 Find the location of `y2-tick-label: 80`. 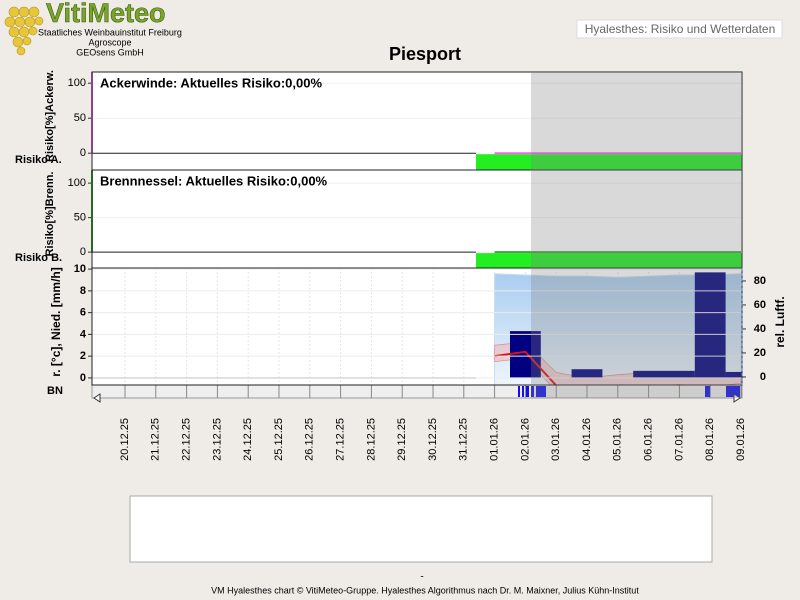

y2-tick-label: 80 is located at coordinates (760, 281).